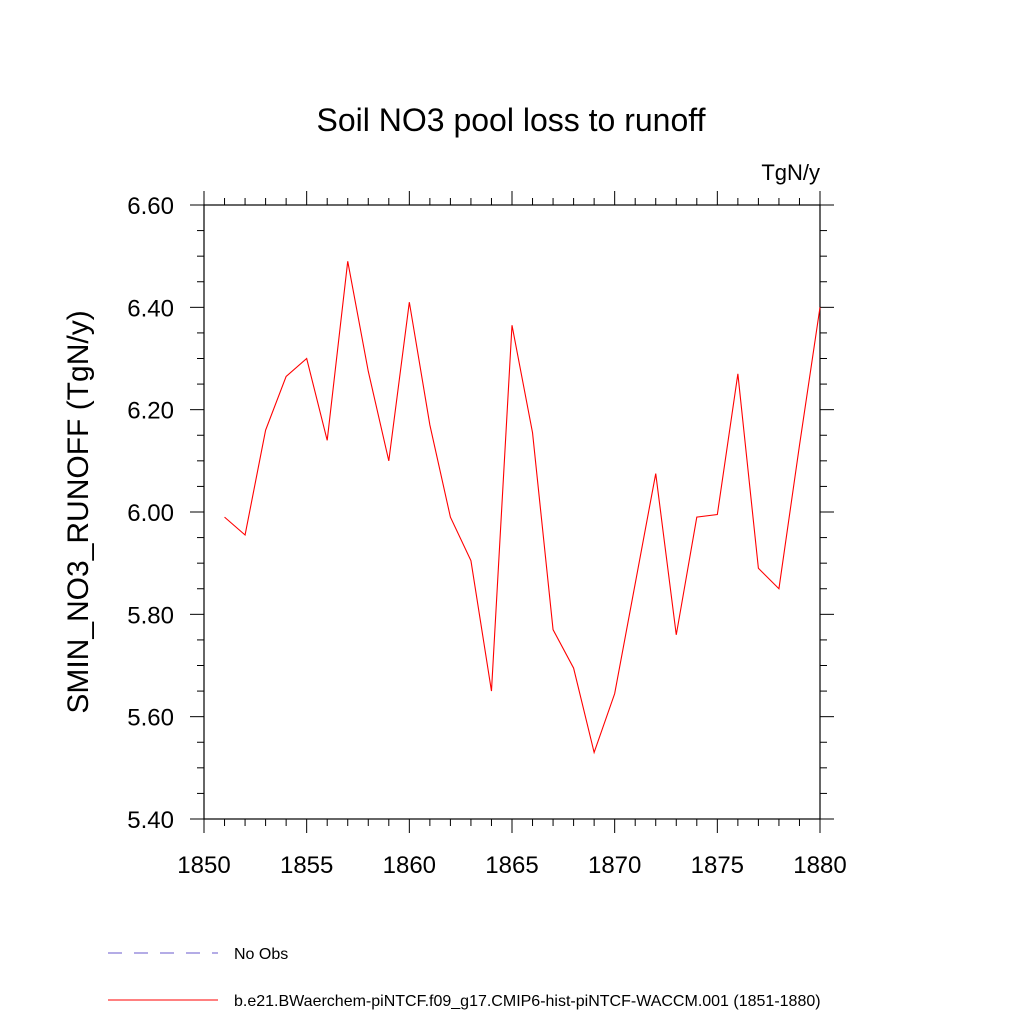  What do you see at coordinates (150, 513) in the screenshot?
I see `y-tick-label: 6.00` at bounding box center [150, 513].